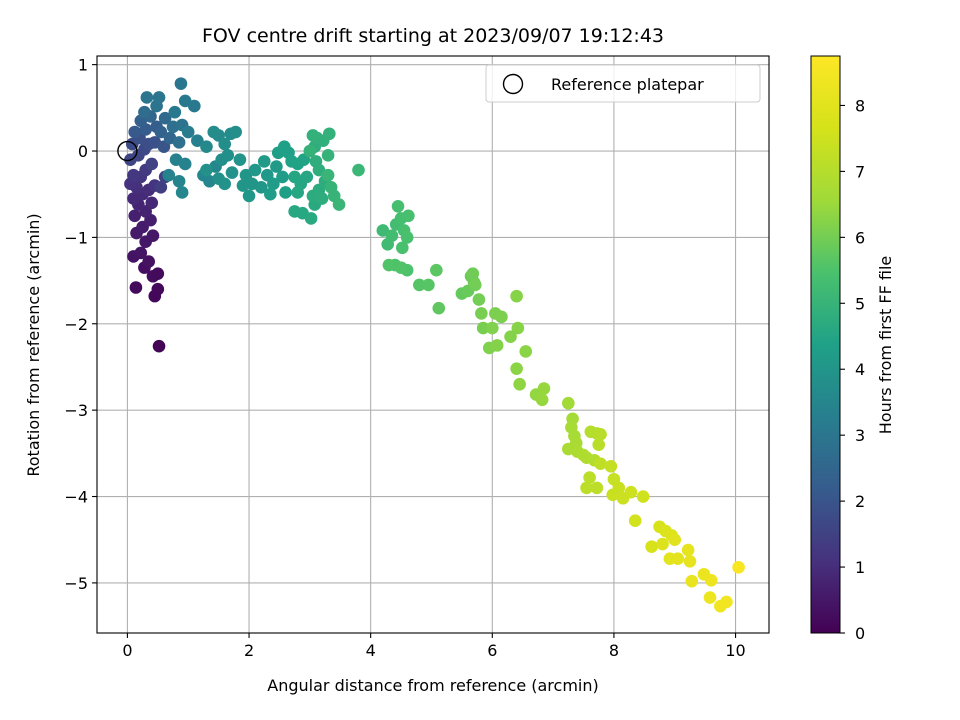 Image resolution: width=960 pixels, height=720 pixels. Describe the element at coordinates (852, 349) in the screenshot. I see `colorbar: 0 1 2 3 4 5 6 7 8 Hours from first FF file` at that location.